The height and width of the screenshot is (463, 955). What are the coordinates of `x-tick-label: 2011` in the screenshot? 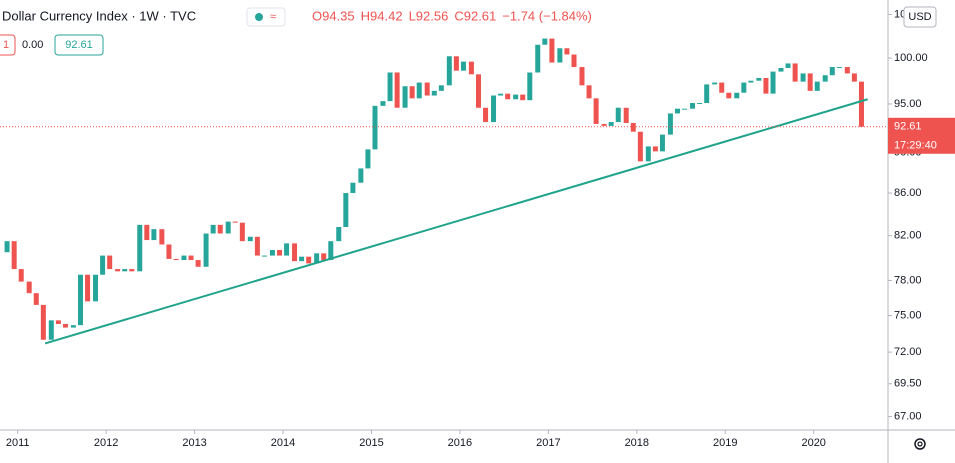 It's located at (18, 443).